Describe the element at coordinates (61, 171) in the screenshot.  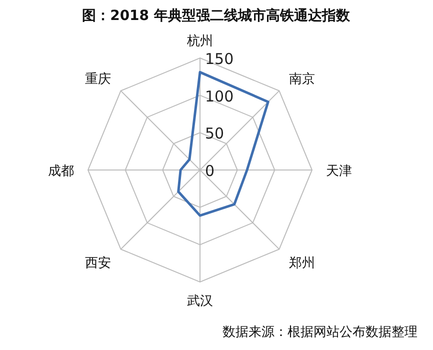
I see `spoke-label: 成都` at that location.